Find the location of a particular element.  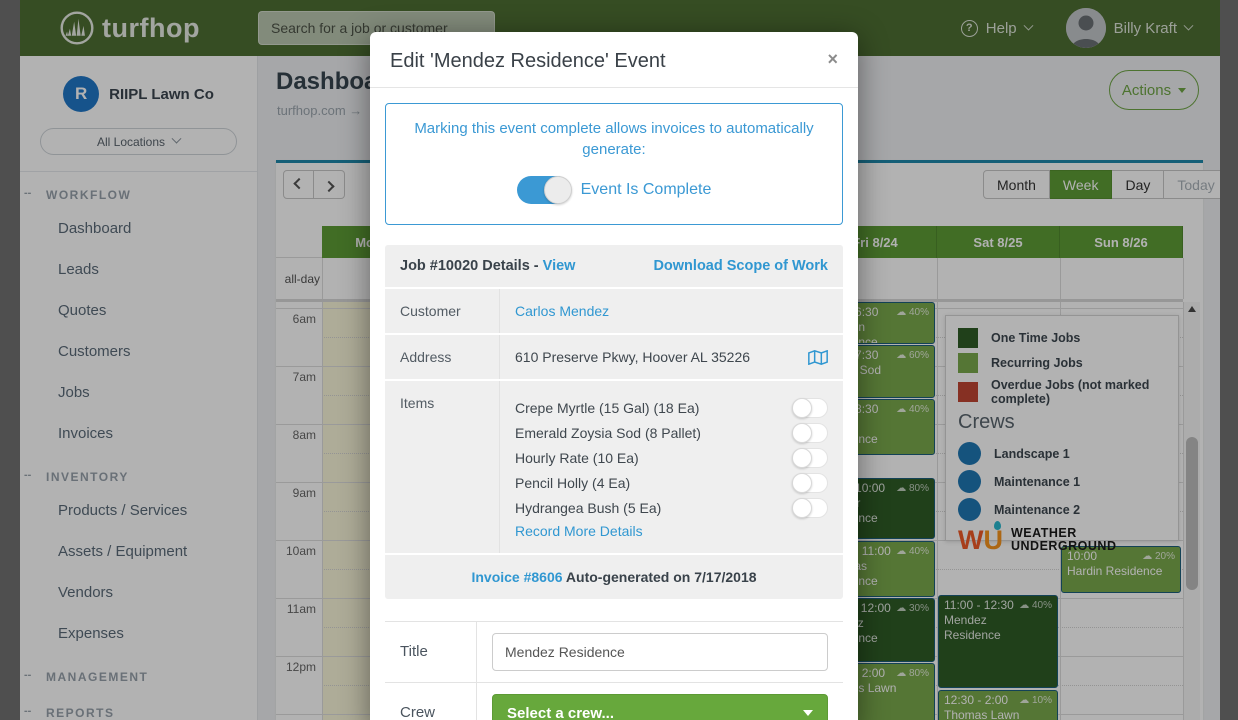

crew-label: Crew is located at coordinates (431, 701).